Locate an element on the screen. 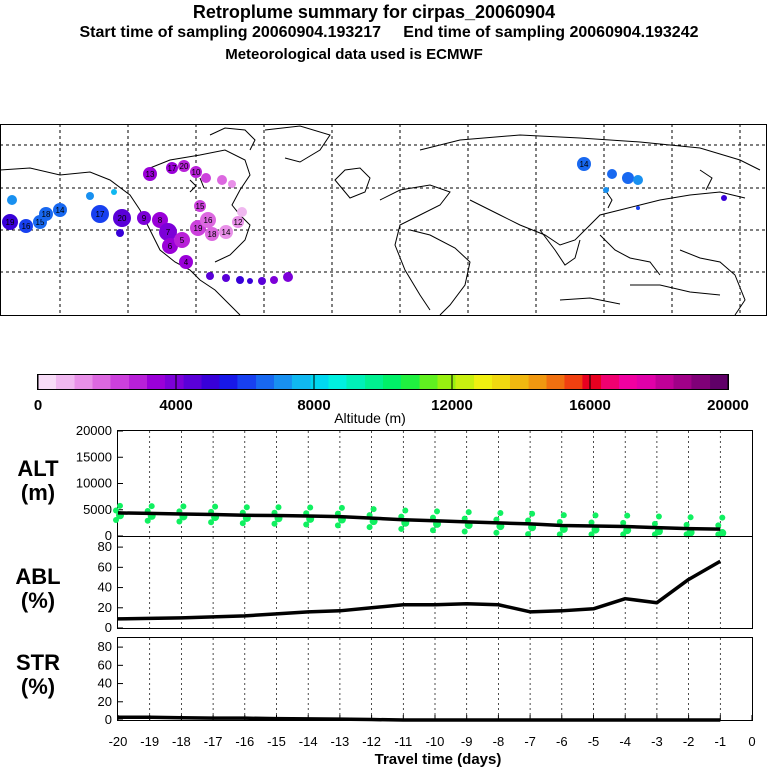 The image size is (768, 768). y-tick-label: 0 is located at coordinates (108, 535).